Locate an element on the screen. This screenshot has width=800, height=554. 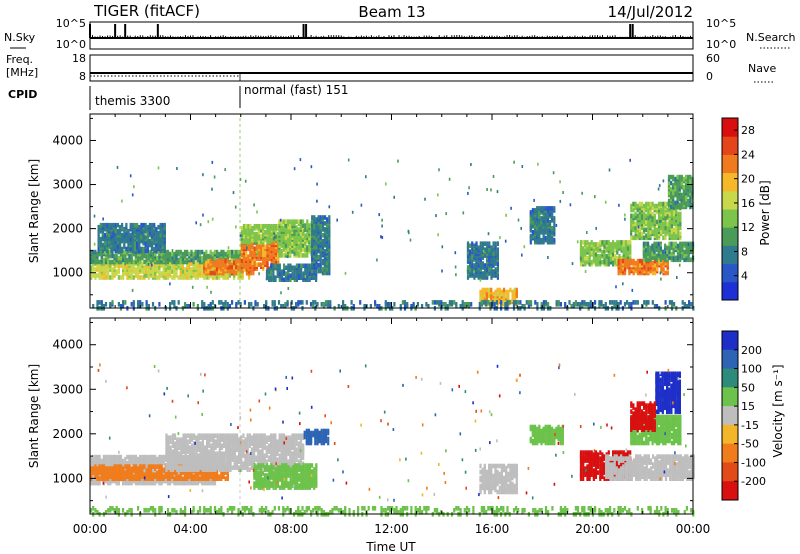
colorbar-tick-label: 24 is located at coordinates (748, 154).